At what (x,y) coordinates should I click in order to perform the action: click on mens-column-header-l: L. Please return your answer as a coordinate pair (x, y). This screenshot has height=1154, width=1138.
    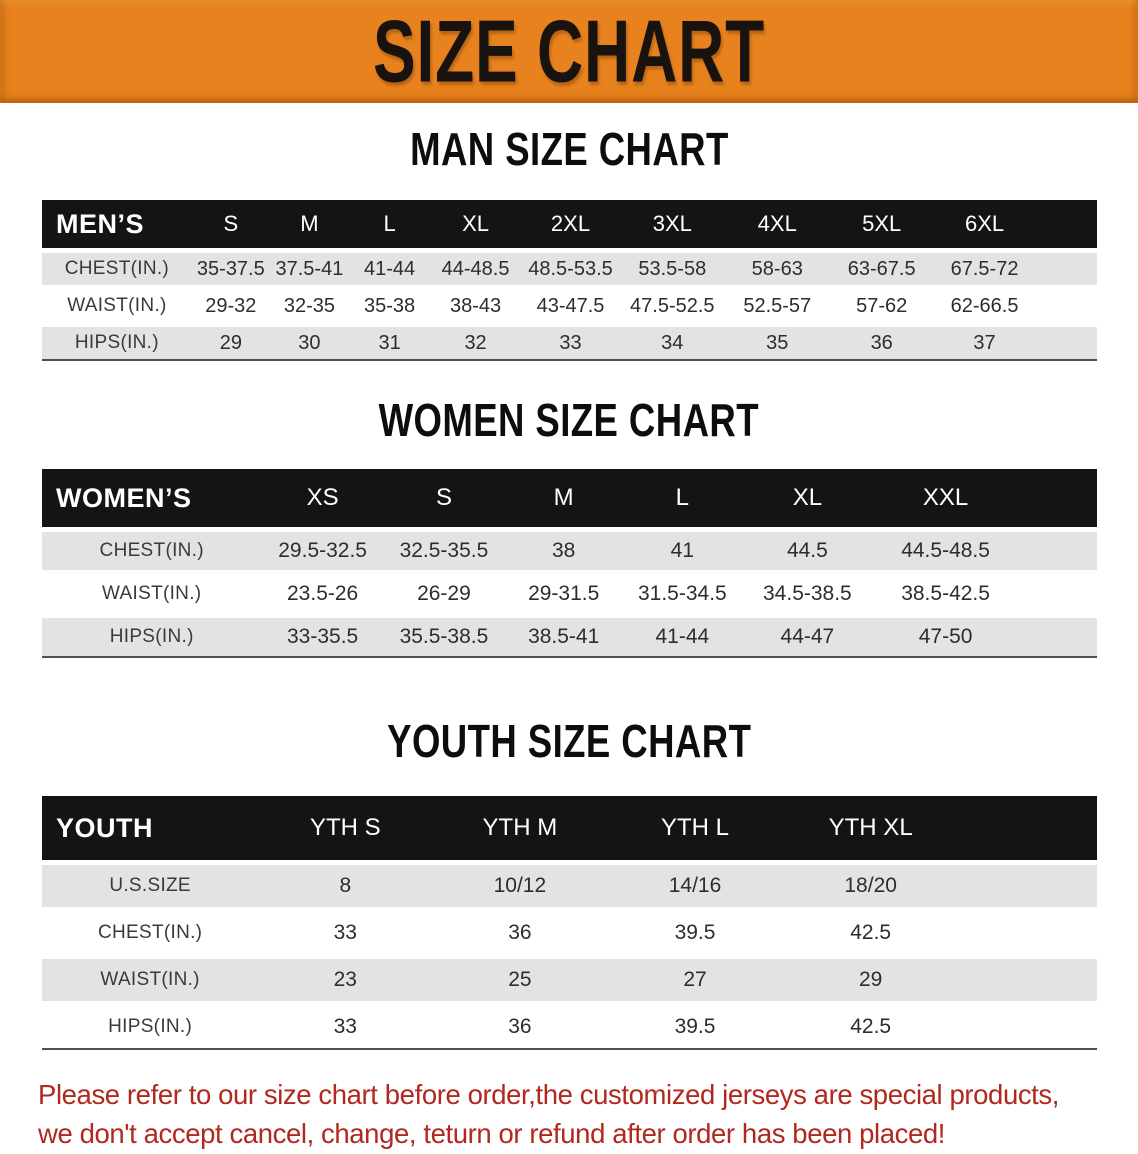
    Looking at the image, I should click on (389, 224).